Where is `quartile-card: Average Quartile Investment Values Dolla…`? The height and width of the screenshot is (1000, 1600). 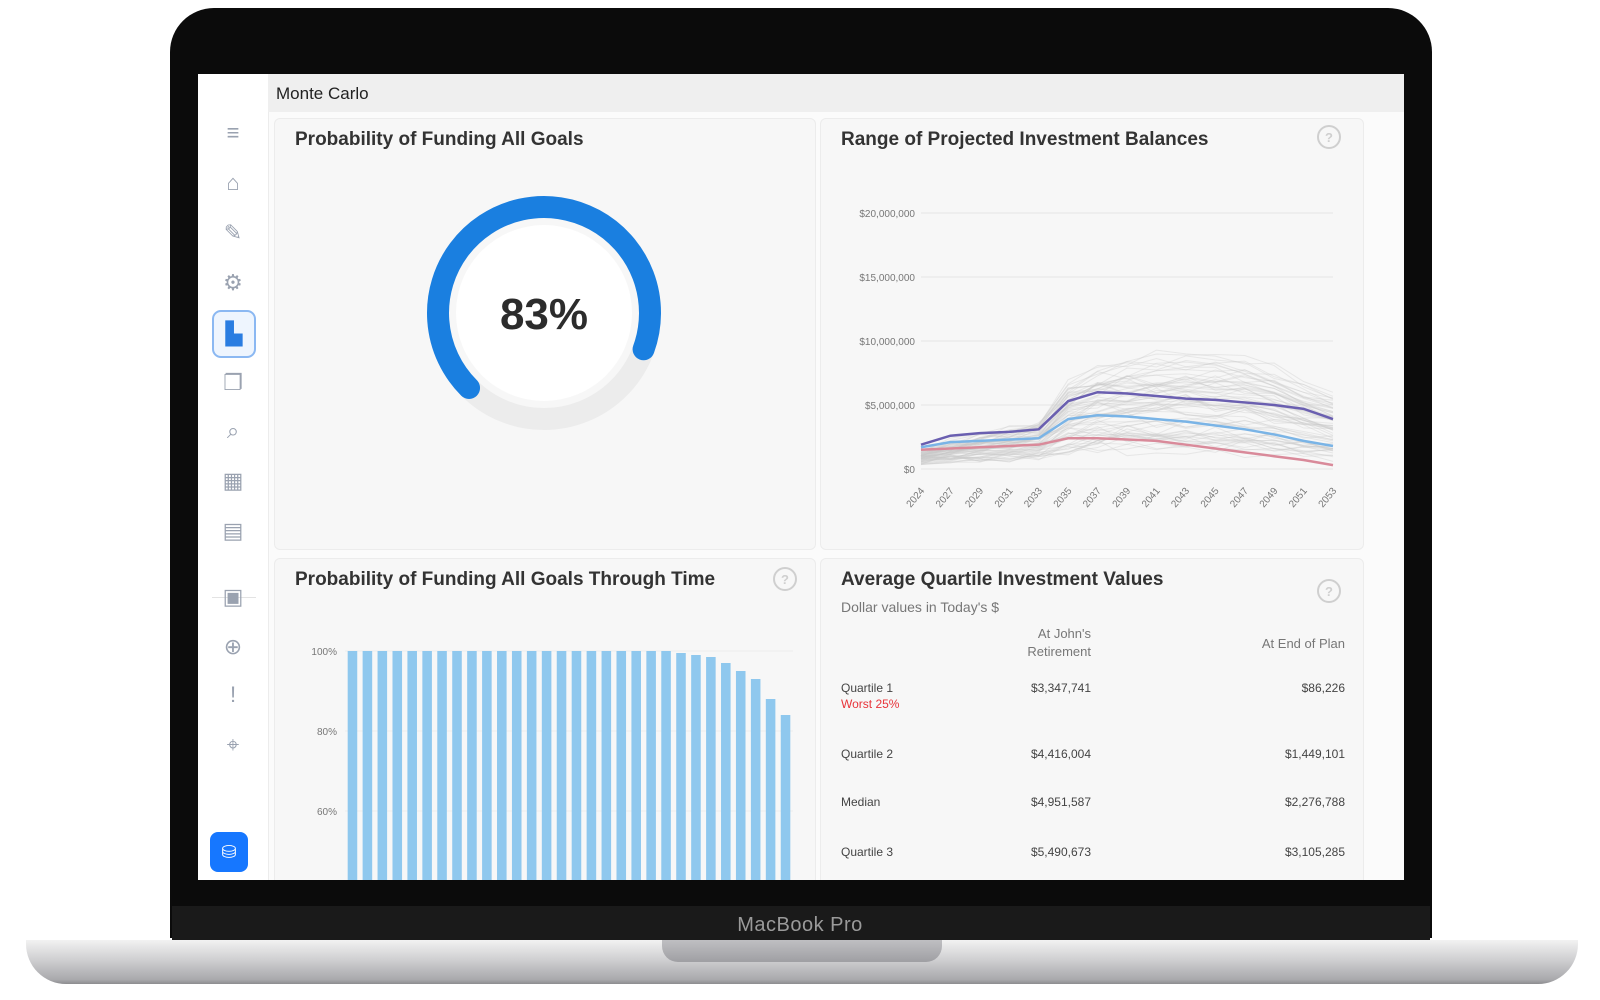 quartile-card: Average Quartile Investment Values Dolla… is located at coordinates (1092, 719).